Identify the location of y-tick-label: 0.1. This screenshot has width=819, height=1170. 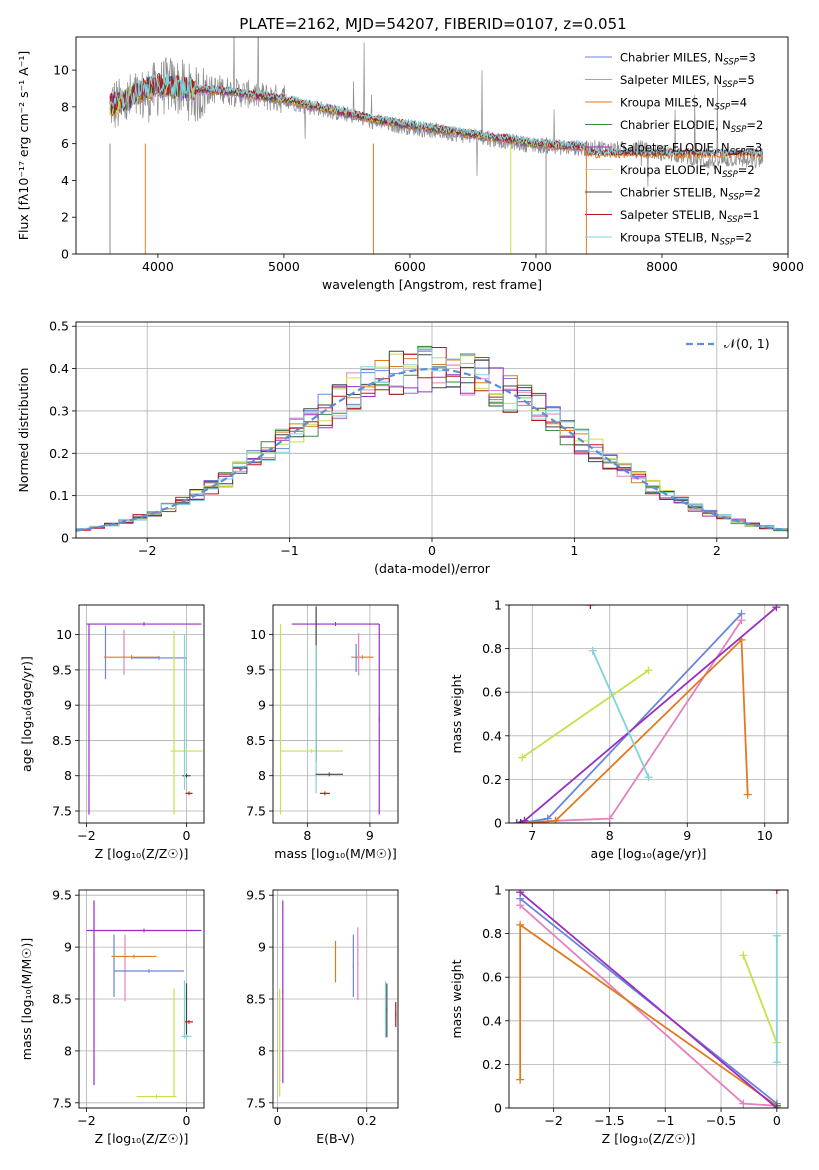
(59, 495).